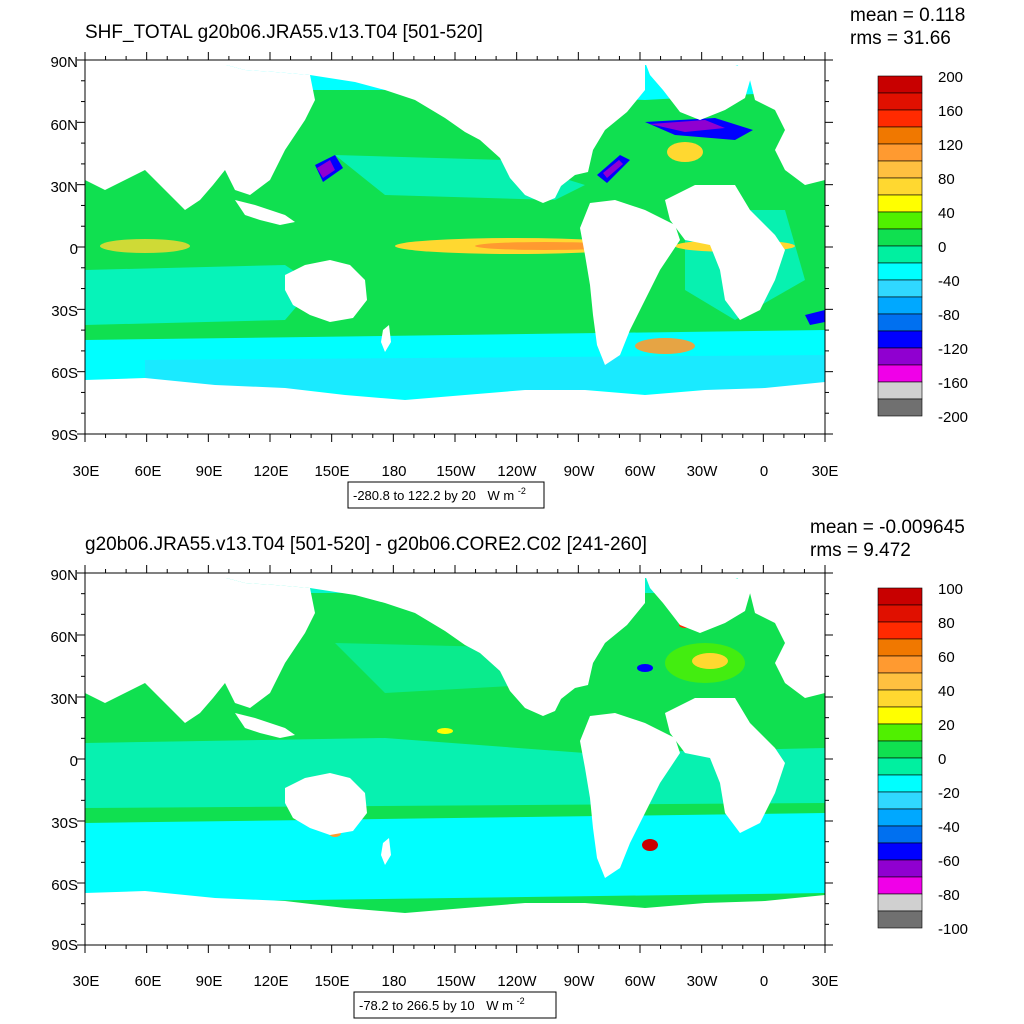  Describe the element at coordinates (641, 981) in the screenshot. I see `lon-label: 60W` at that location.